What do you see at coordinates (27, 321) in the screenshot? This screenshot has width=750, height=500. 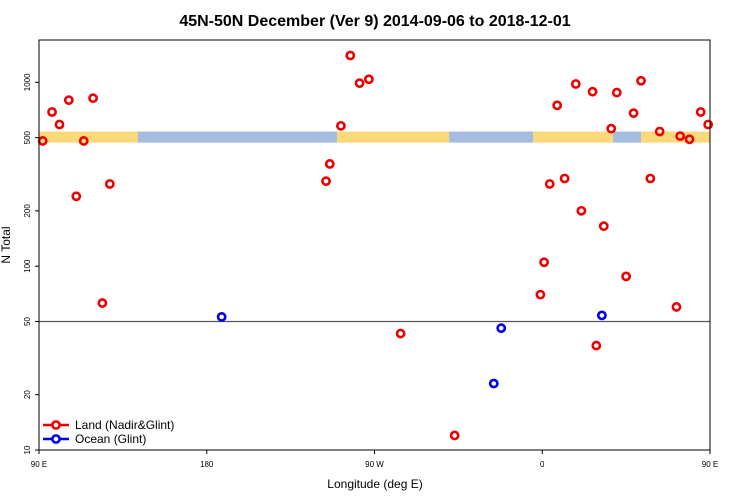 I see `y-tick-label: 50` at bounding box center [27, 321].